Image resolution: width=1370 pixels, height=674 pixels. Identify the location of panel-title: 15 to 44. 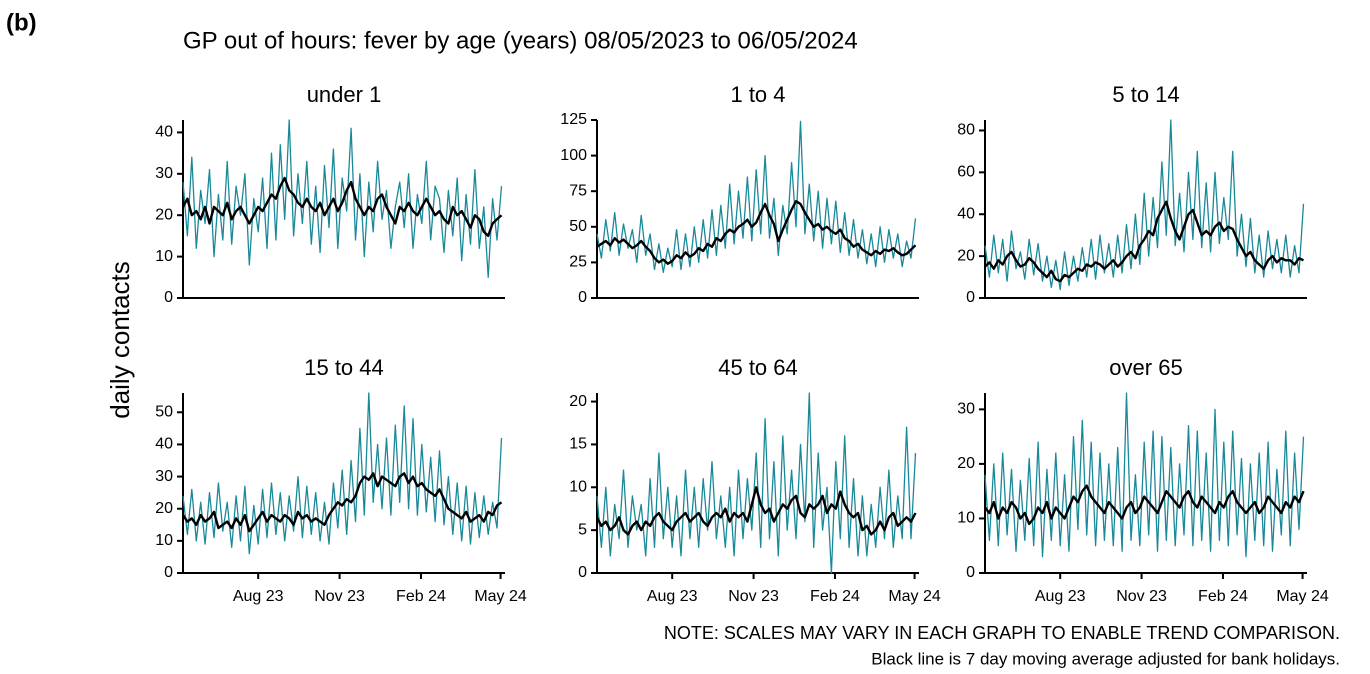
(344, 367).